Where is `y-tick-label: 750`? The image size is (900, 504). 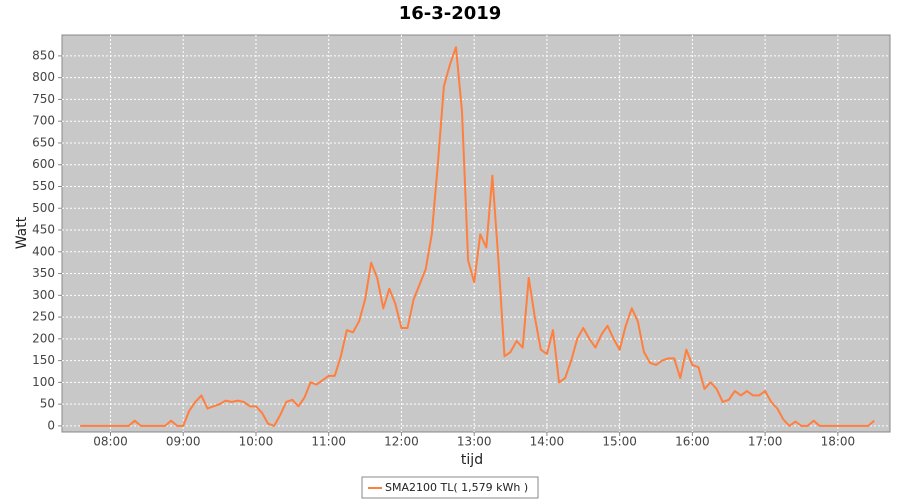
y-tick-label: 750 is located at coordinates (43, 99).